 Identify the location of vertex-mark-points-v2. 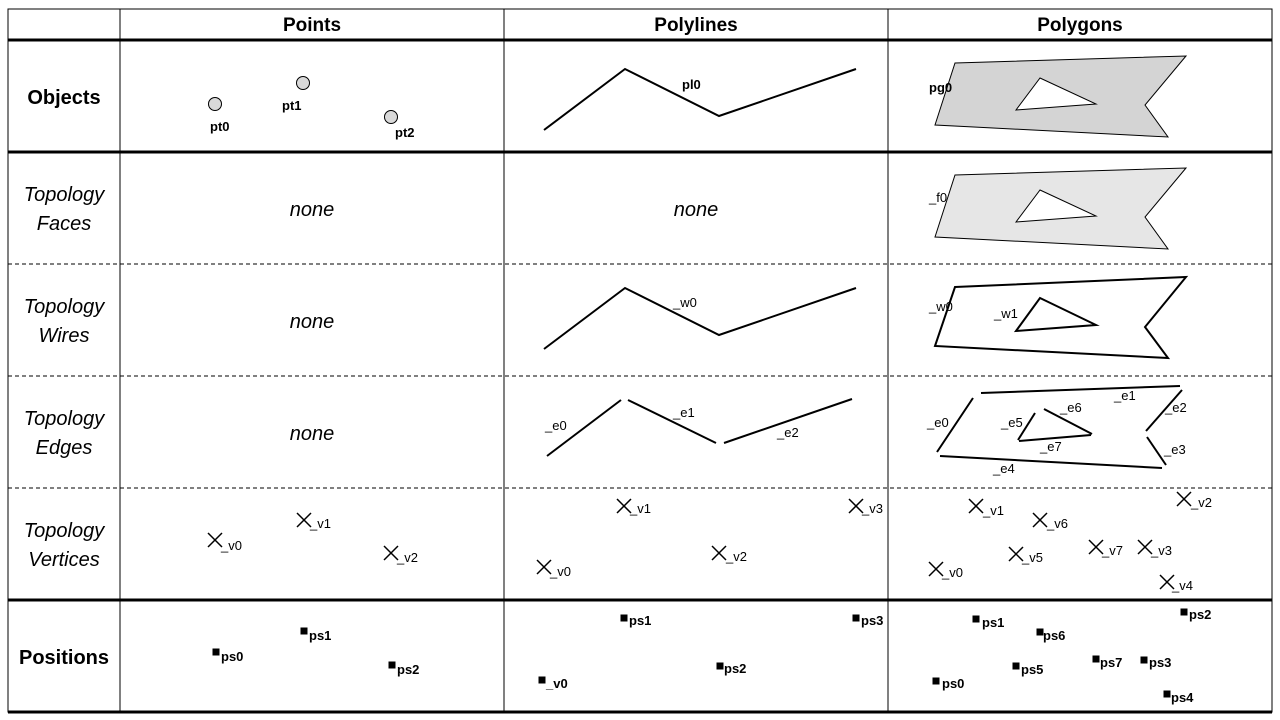
(391, 553).